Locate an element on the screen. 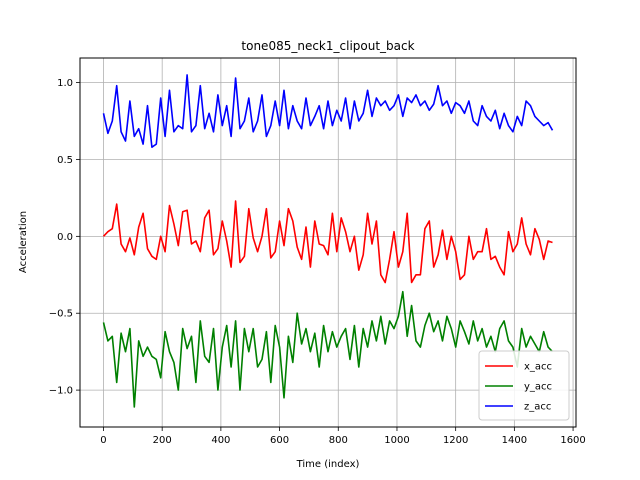 Image resolution: width=640 pixels, height=480 pixels. x-tick-label: 200 is located at coordinates (162, 440).